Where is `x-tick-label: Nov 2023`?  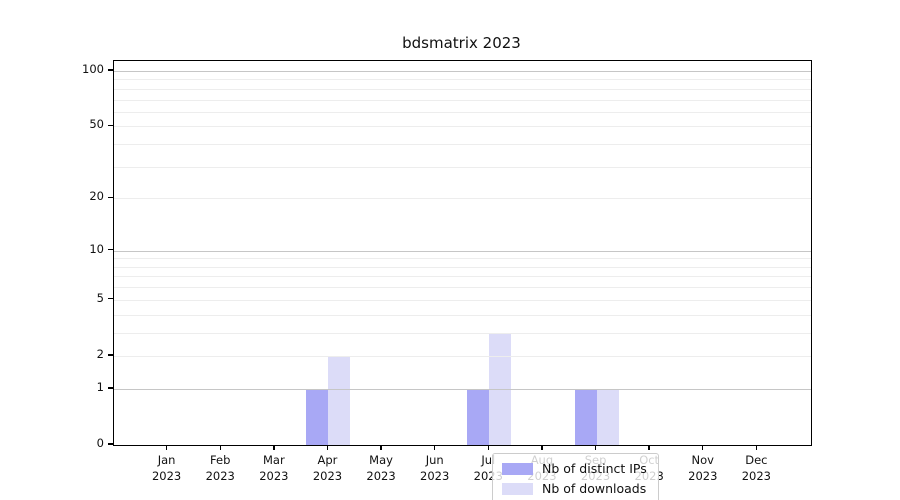 x-tick-label: Nov 2023 is located at coordinates (703, 468).